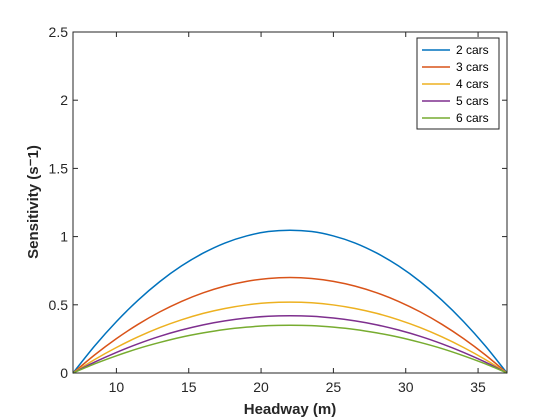 The width and height of the screenshot is (560, 420). Describe the element at coordinates (290, 409) in the screenshot. I see `x-axis-label: Headway (m)` at that location.